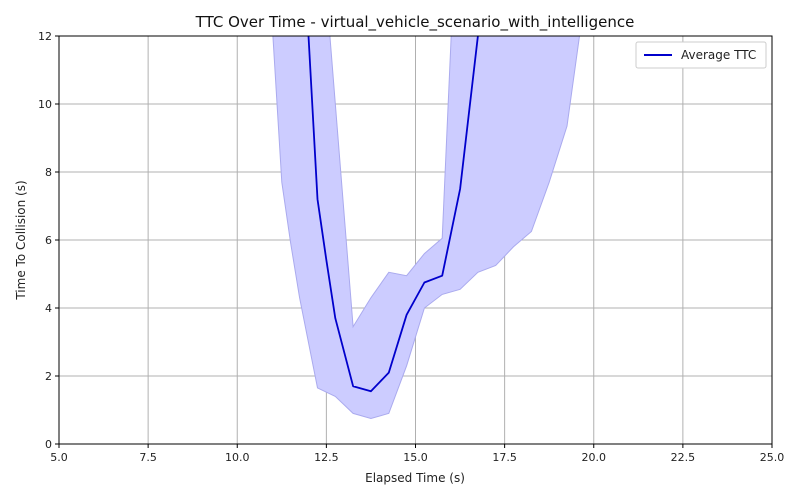 The width and height of the screenshot is (800, 500). I want to click on y-tick-label: 8, so click(48, 172).